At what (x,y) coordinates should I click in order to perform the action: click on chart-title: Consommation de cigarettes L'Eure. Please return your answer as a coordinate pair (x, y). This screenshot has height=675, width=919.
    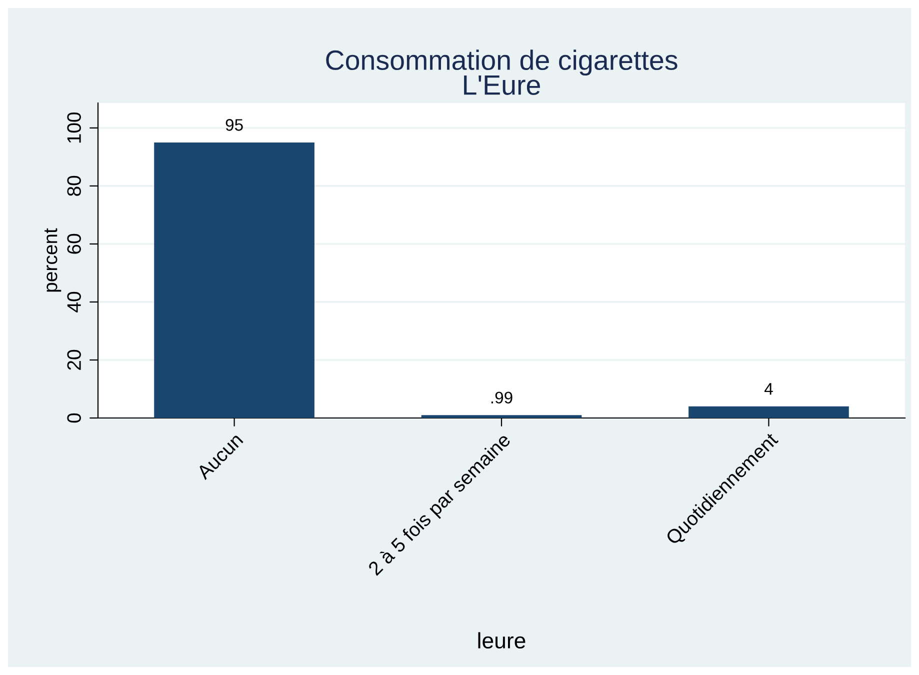
    Looking at the image, I should click on (502, 72).